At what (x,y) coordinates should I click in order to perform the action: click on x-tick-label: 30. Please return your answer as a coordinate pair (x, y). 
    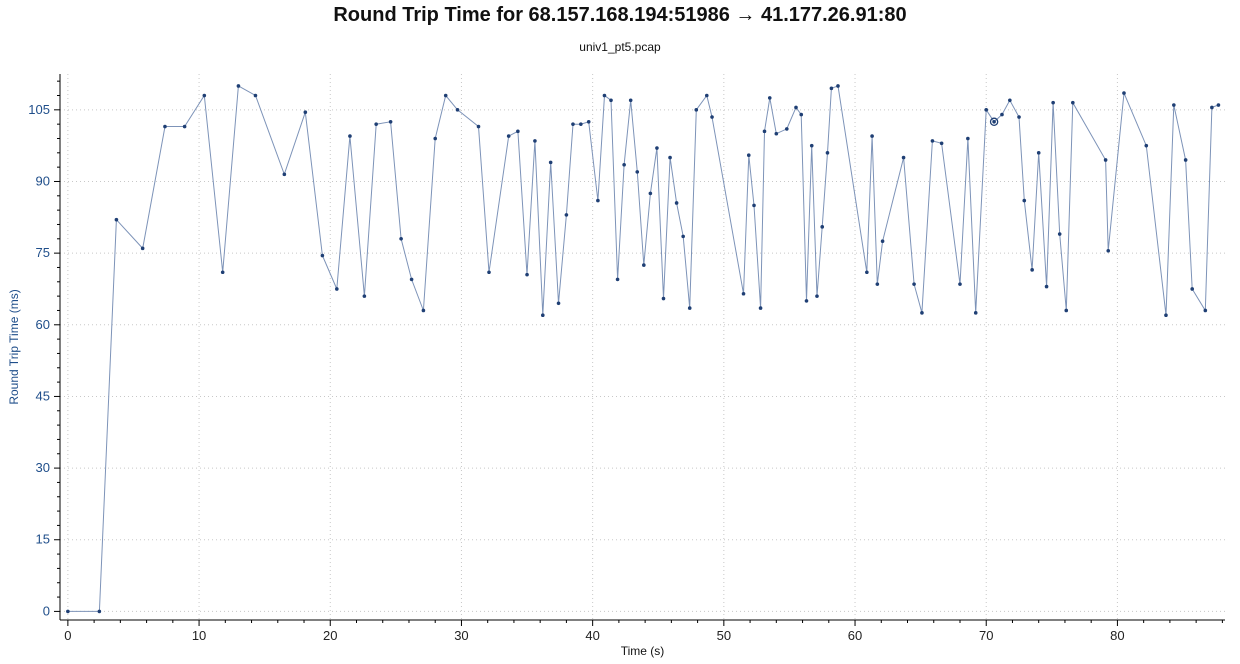
    Looking at the image, I should click on (461, 635).